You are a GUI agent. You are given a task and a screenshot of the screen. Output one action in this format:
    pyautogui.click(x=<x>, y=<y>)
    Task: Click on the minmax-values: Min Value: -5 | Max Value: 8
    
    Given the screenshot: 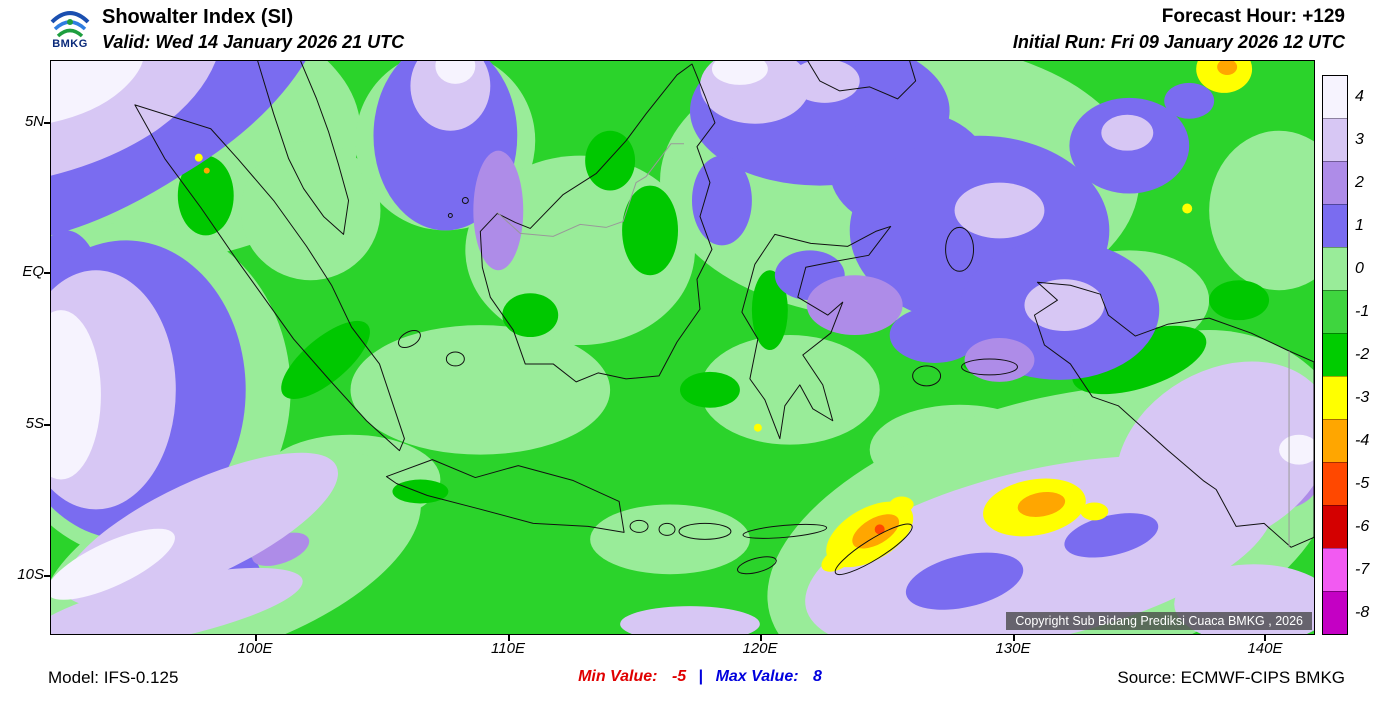 What is the action you would take?
    pyautogui.click(x=700, y=677)
    